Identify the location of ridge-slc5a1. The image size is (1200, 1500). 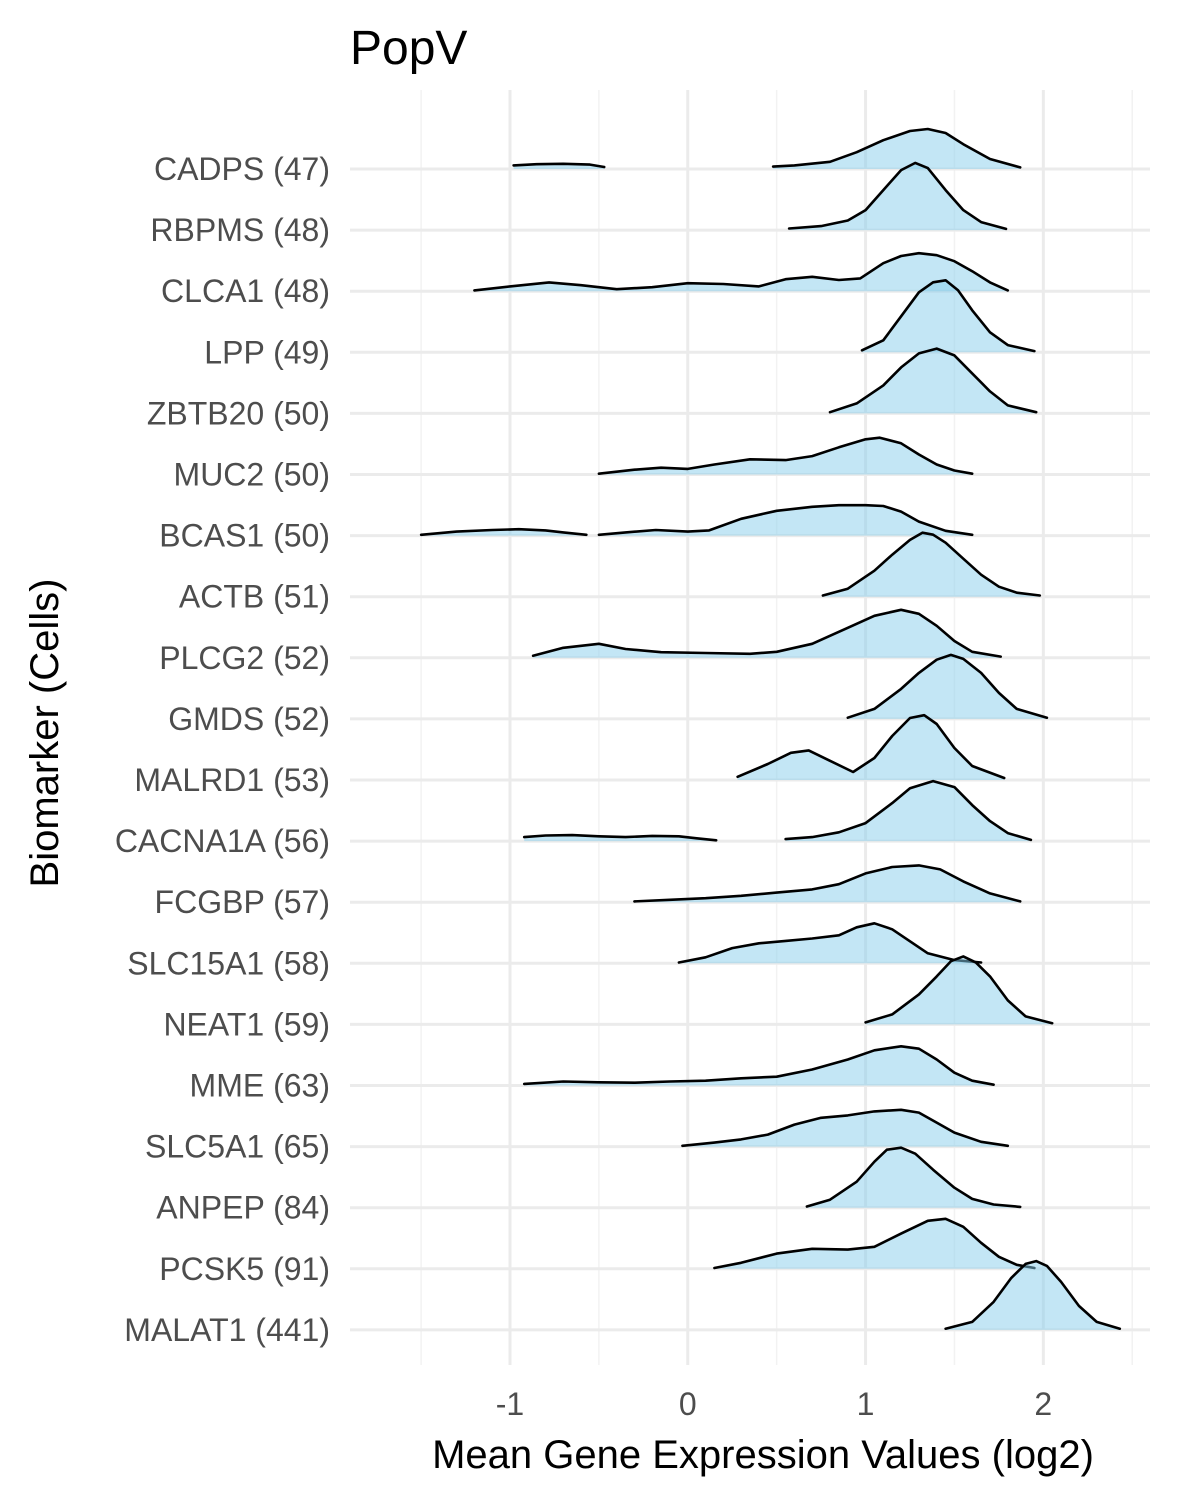
(845, 1128).